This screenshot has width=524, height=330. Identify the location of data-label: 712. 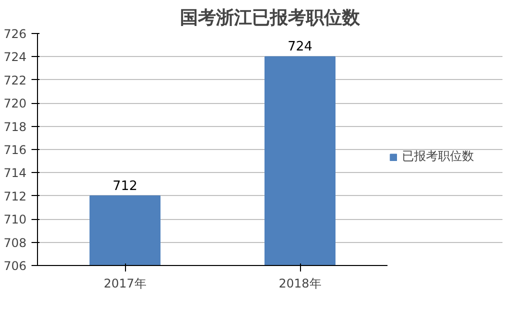
(125, 186).